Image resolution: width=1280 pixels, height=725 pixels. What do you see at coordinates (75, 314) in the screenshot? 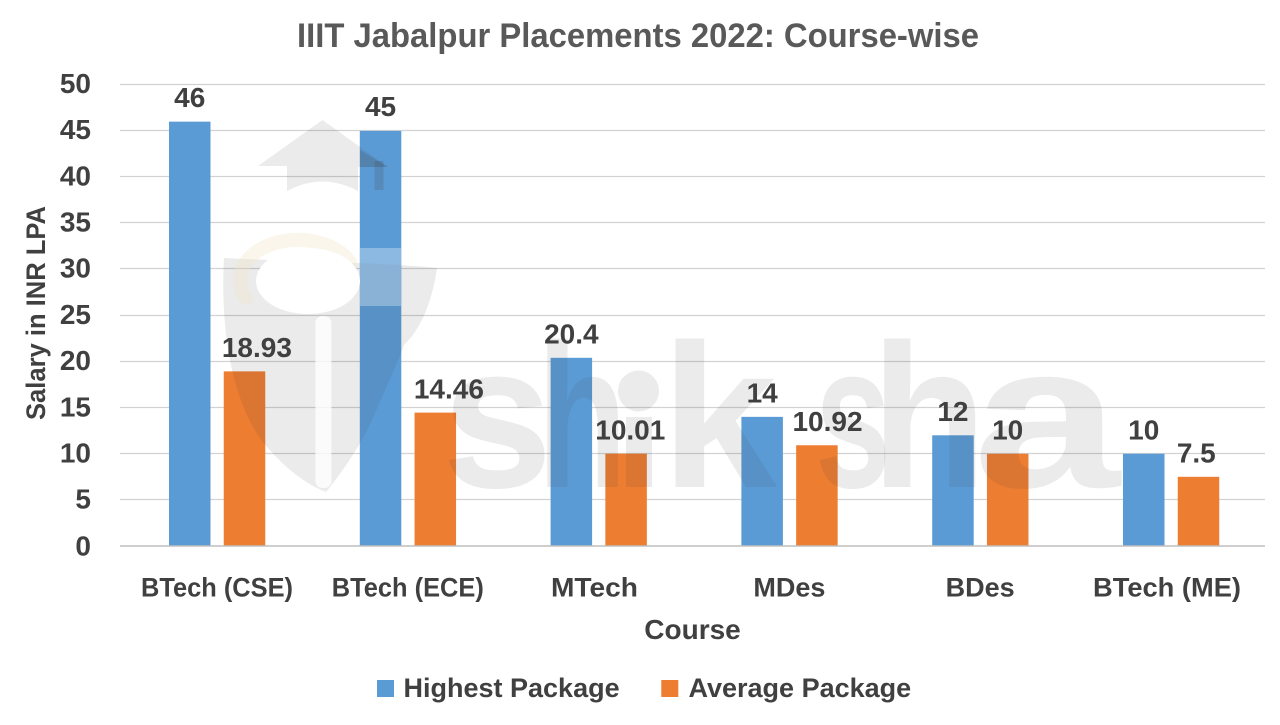
I see `svg-text: 25` at bounding box center [75, 314].